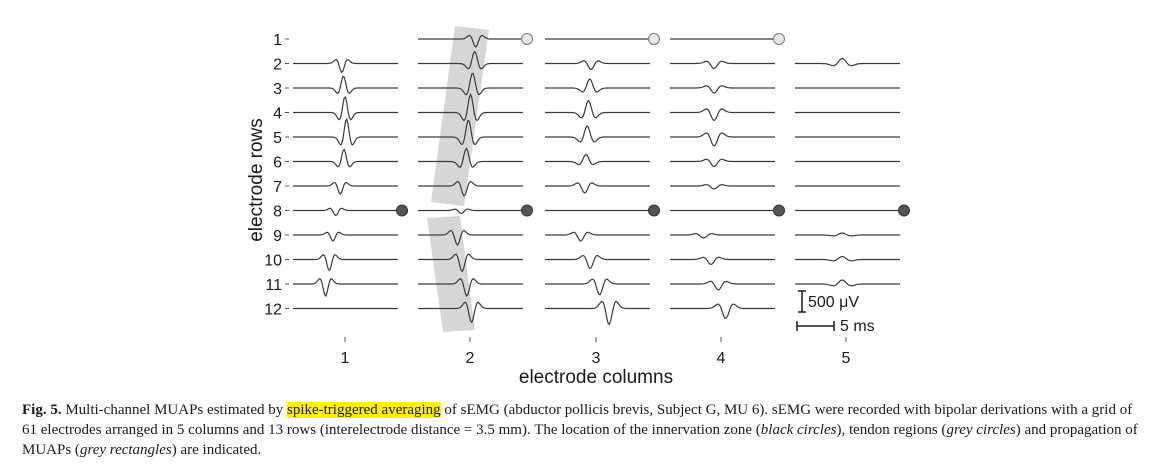  Describe the element at coordinates (277, 114) in the screenshot. I see `row-label-4: 4` at that location.